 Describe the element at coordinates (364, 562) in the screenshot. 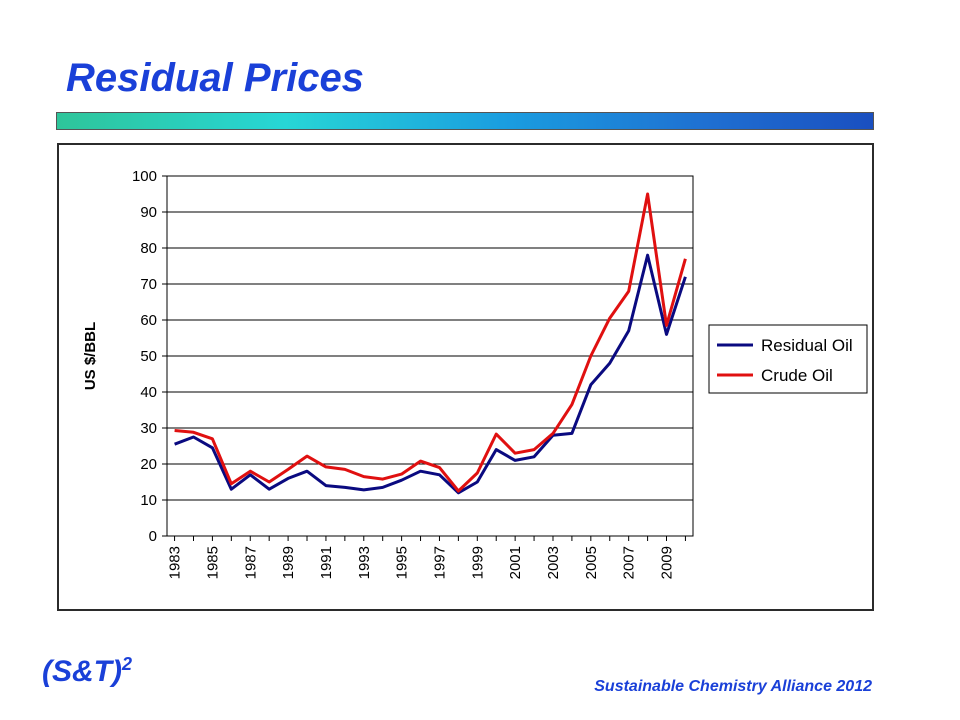

I see `x-tick-label: 1993` at that location.